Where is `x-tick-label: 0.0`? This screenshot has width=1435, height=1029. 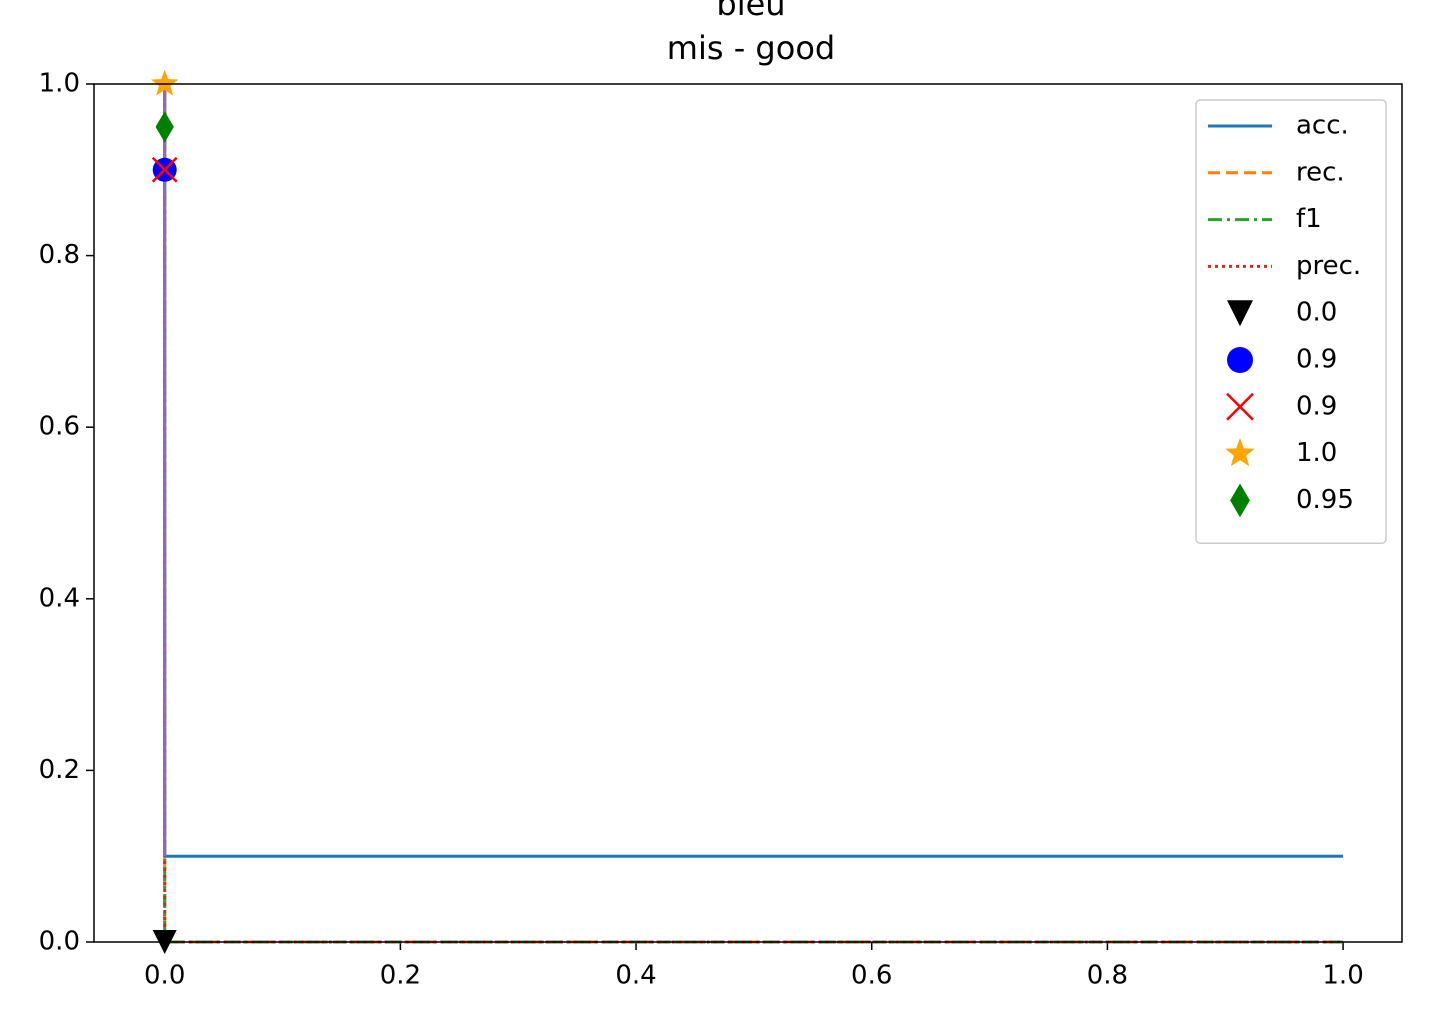
x-tick-label: 0.0 is located at coordinates (164, 976).